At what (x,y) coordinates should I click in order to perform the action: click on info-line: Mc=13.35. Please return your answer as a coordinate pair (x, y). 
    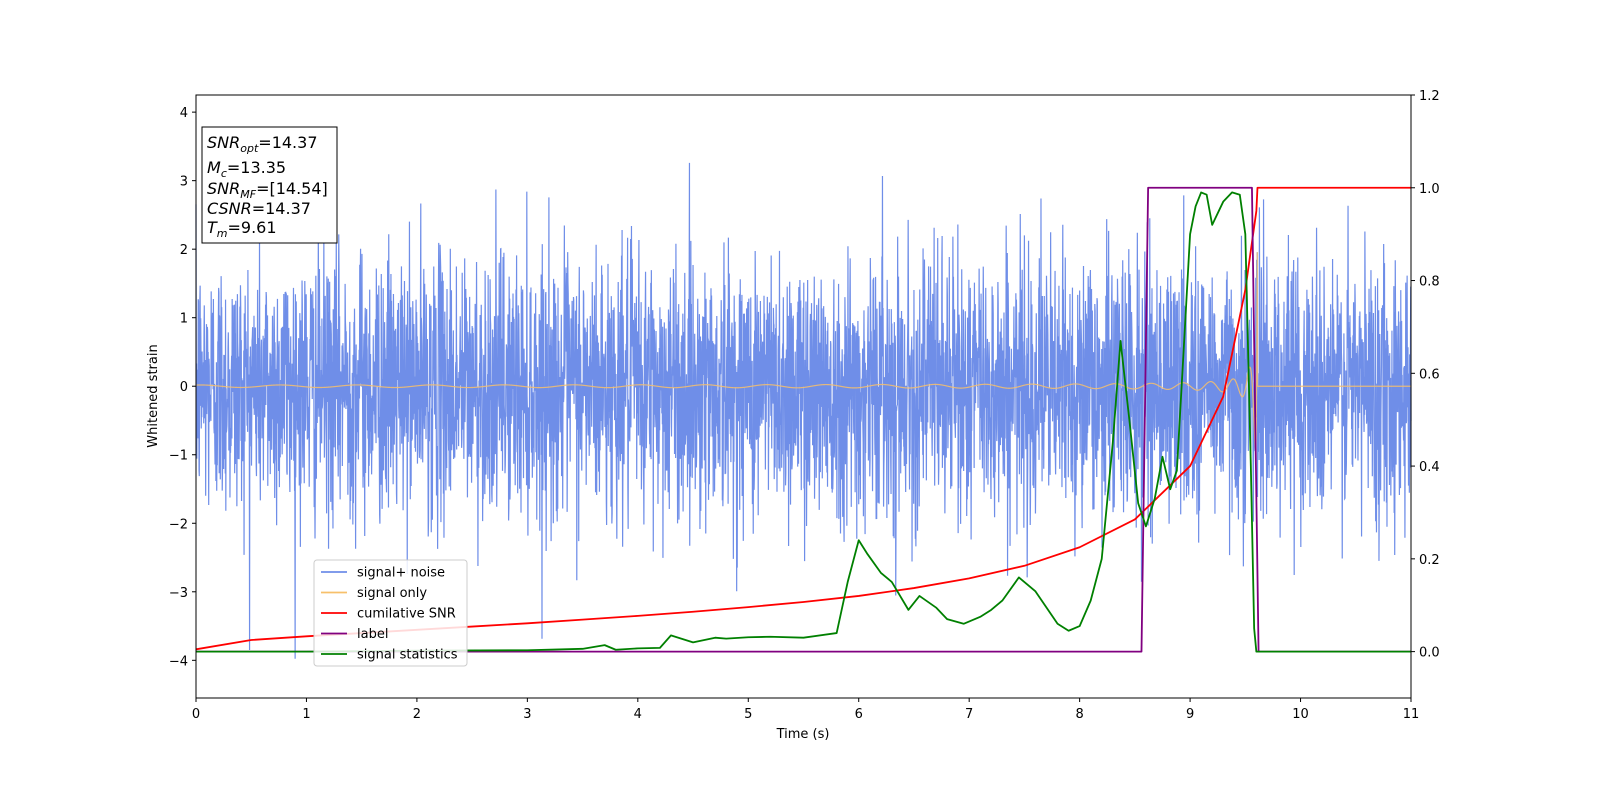
    Looking at the image, I should click on (246, 169).